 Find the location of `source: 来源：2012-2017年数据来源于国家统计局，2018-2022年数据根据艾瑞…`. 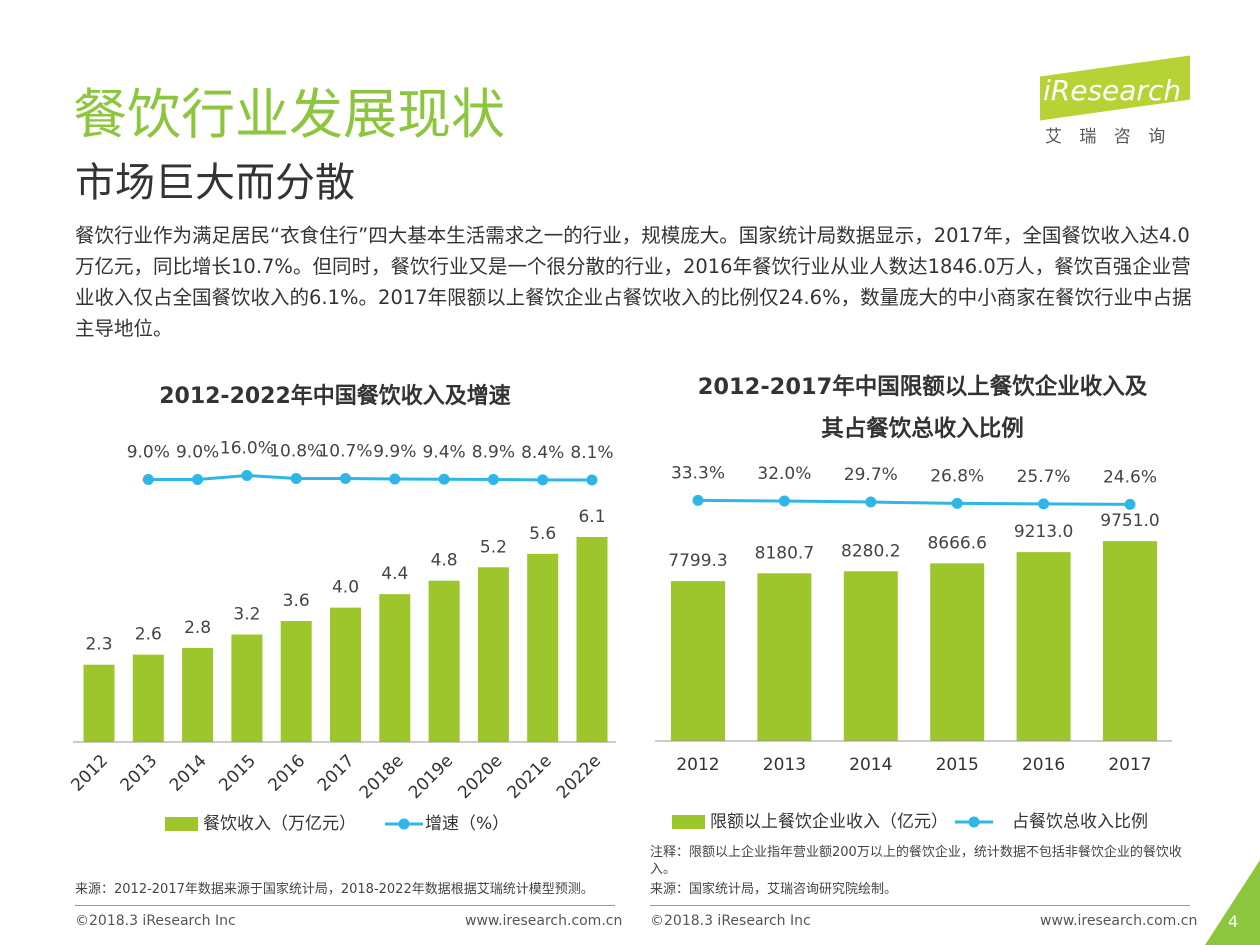

source: 来源：2012-2017年数据来源于国家统计局，2018-2022年数据根据艾瑞… is located at coordinates (334, 889).